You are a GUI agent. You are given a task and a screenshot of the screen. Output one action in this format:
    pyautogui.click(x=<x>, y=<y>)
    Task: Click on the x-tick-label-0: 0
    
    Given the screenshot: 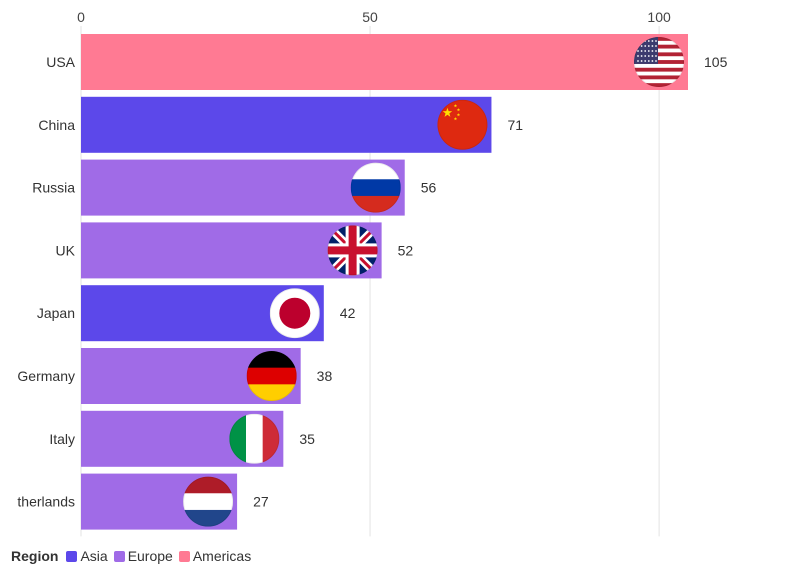 What is the action you would take?
    pyautogui.click(x=81, y=17)
    